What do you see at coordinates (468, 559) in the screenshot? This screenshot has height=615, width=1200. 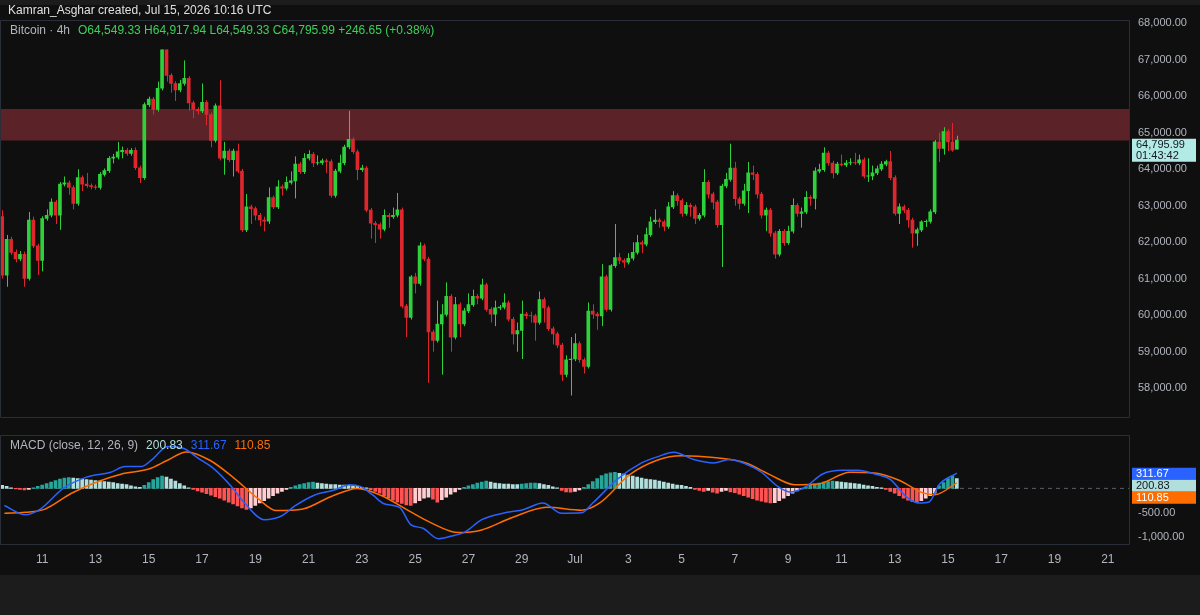 I see `x-tick-label: 27` at bounding box center [468, 559].